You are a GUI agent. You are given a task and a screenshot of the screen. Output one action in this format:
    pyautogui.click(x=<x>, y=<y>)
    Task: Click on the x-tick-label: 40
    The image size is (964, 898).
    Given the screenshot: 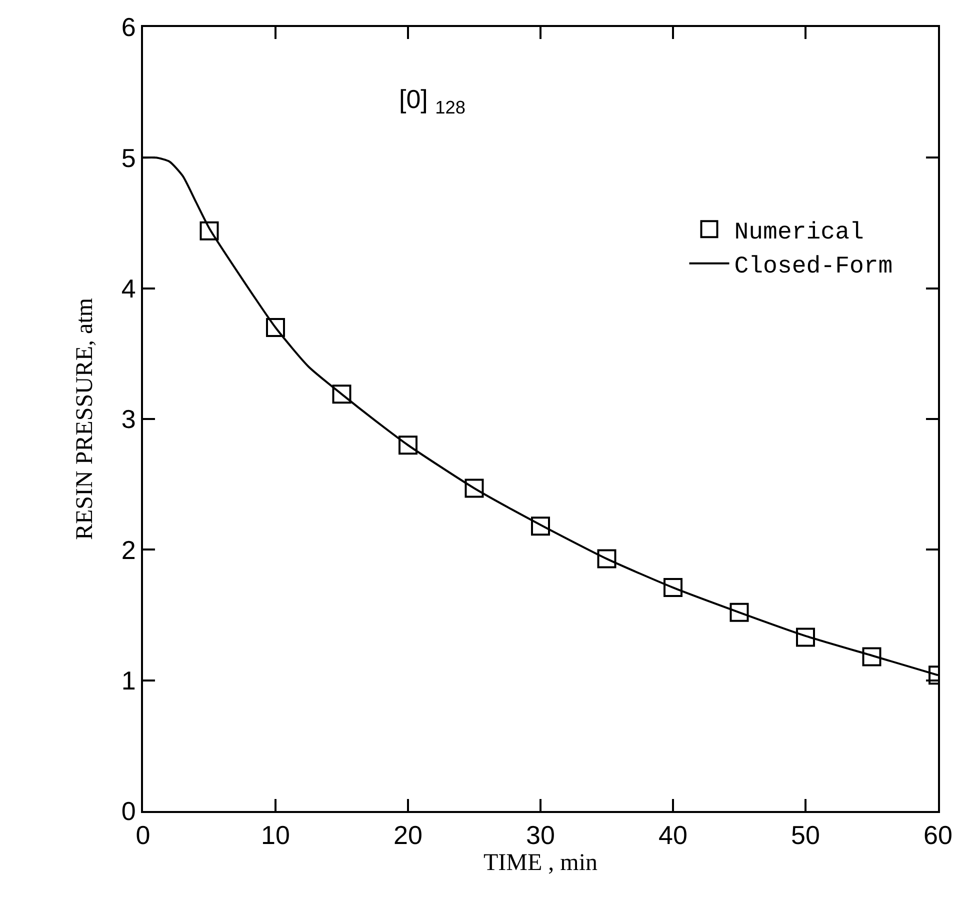 What is the action you would take?
    pyautogui.click(x=673, y=835)
    